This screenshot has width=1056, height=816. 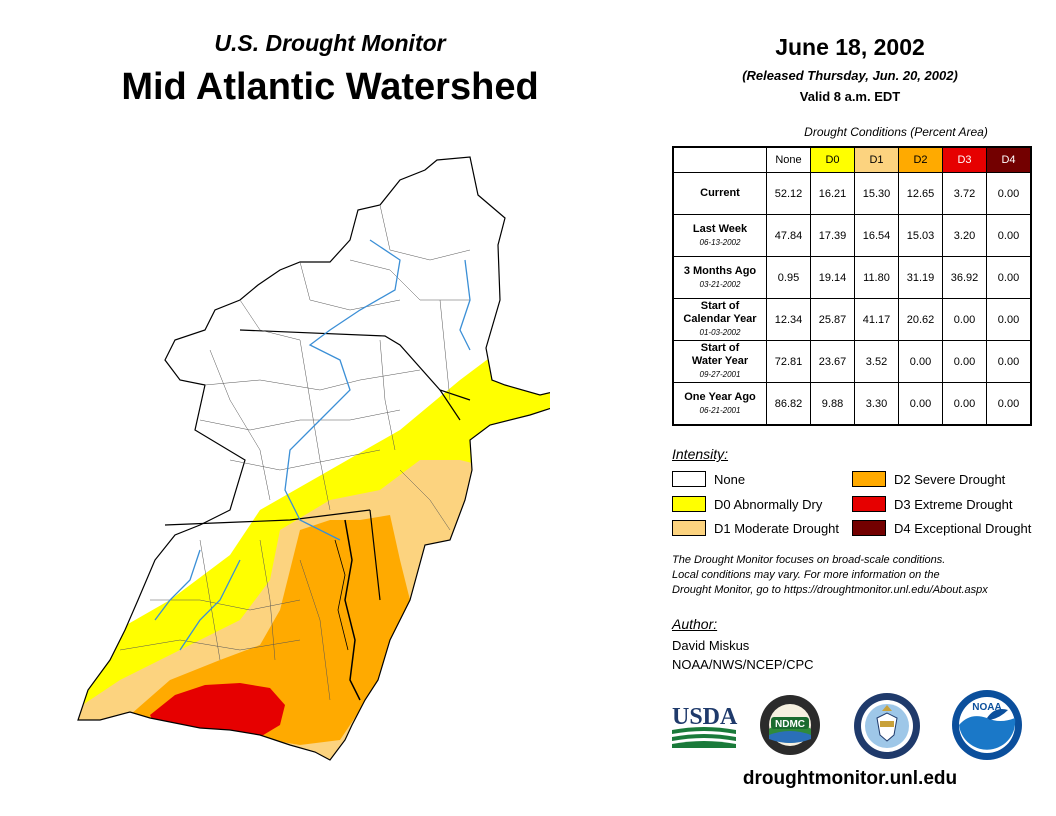 I want to click on col-header-none: None, so click(x=788, y=159).